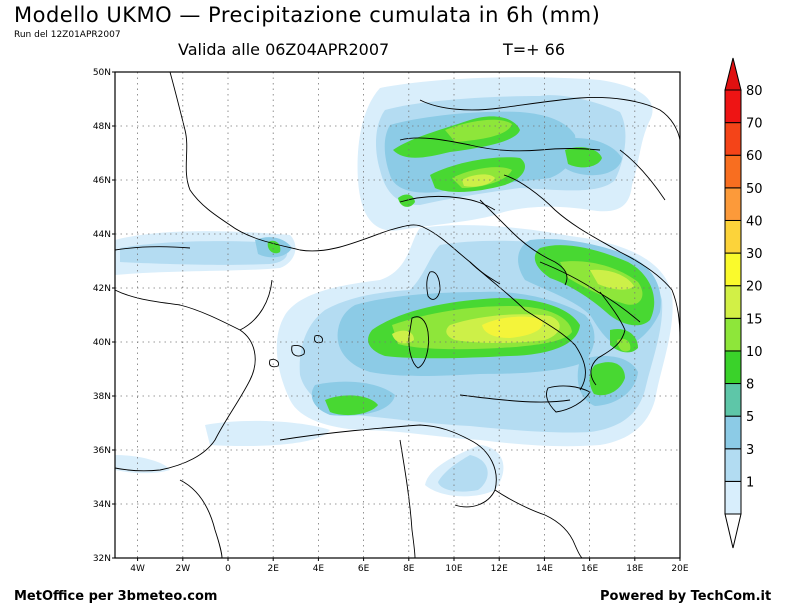 The height and width of the screenshot is (612, 792). I want to click on legend-max-arrow, so click(733, 74).